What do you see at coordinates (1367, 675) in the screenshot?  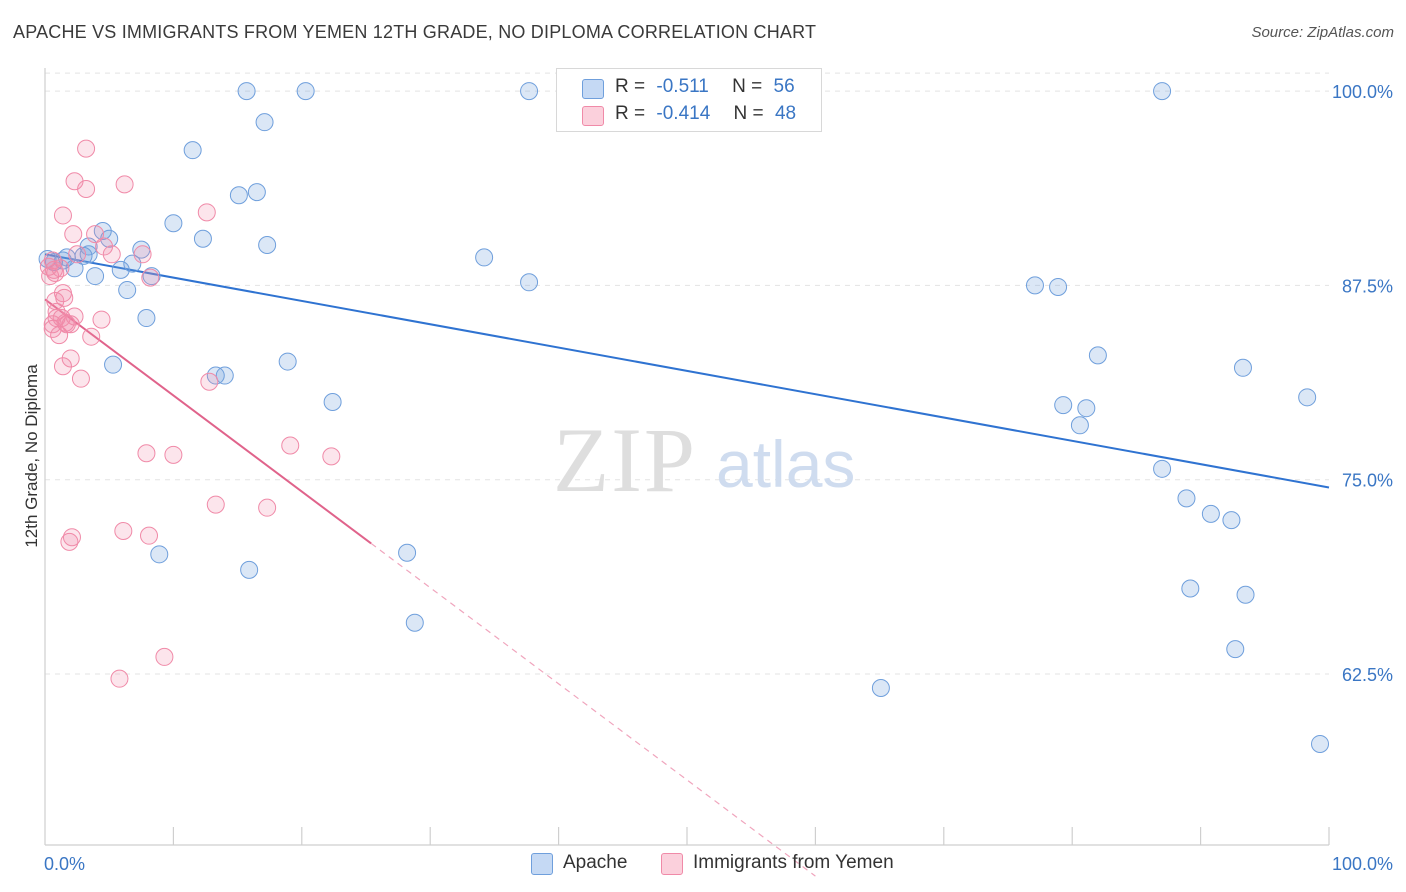 I see `y-tick-label: 62.5%` at bounding box center [1367, 675].